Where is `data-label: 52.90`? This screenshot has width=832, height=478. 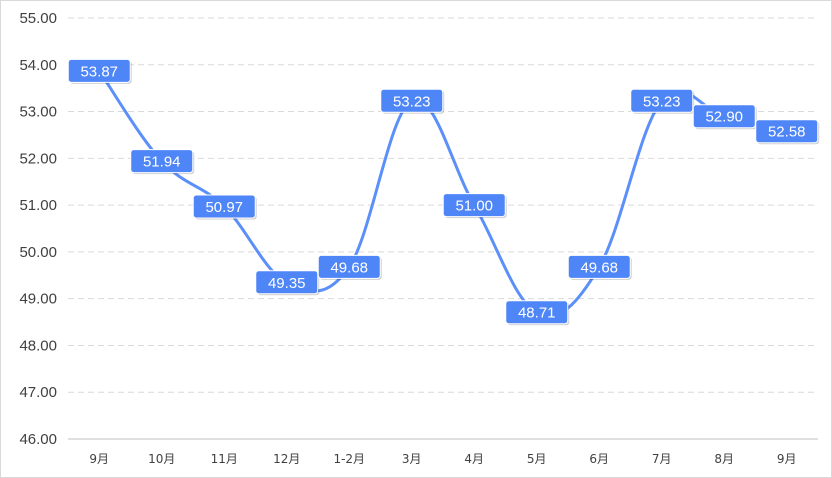
data-label: 52.90 is located at coordinates (724, 117).